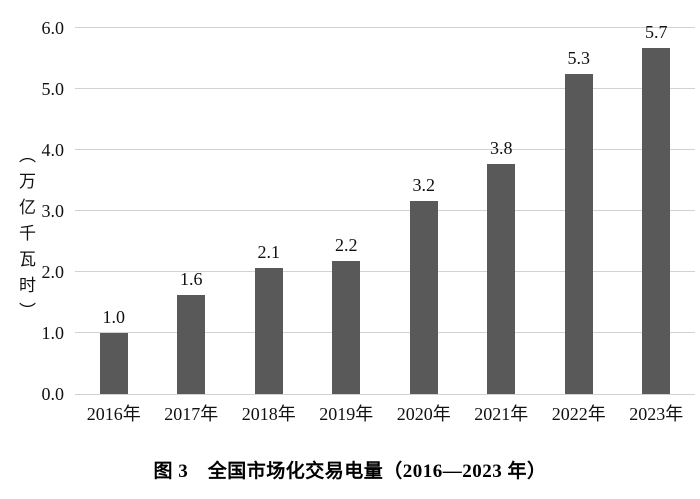 This screenshot has height=499, width=700. What do you see at coordinates (350, 471) in the screenshot?
I see `chart-caption: 图 3 全国市场化交易电量（2016—2023 年）` at bounding box center [350, 471].